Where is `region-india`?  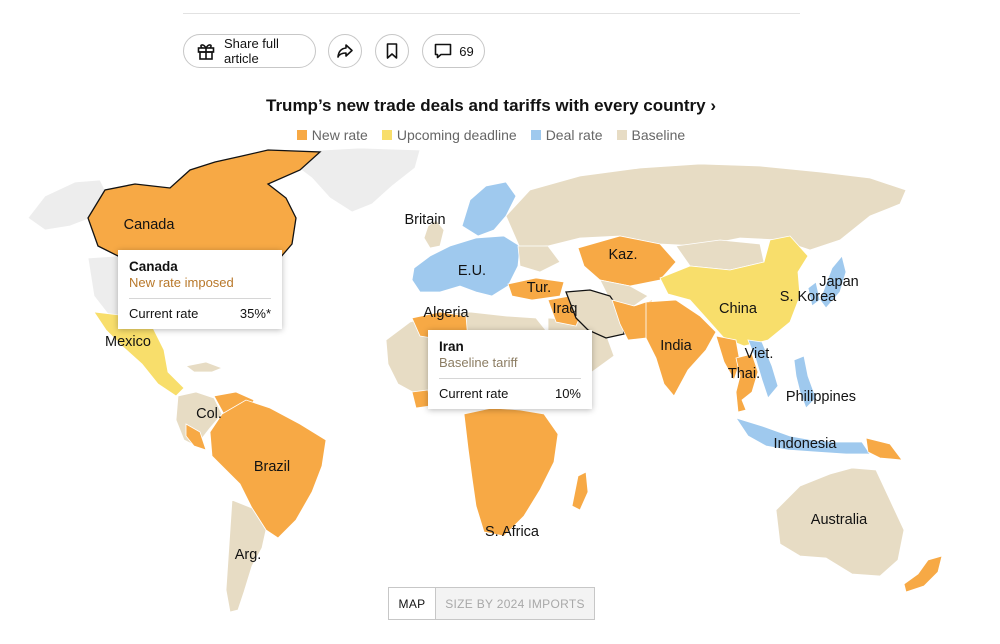 region-india is located at coordinates (681, 348).